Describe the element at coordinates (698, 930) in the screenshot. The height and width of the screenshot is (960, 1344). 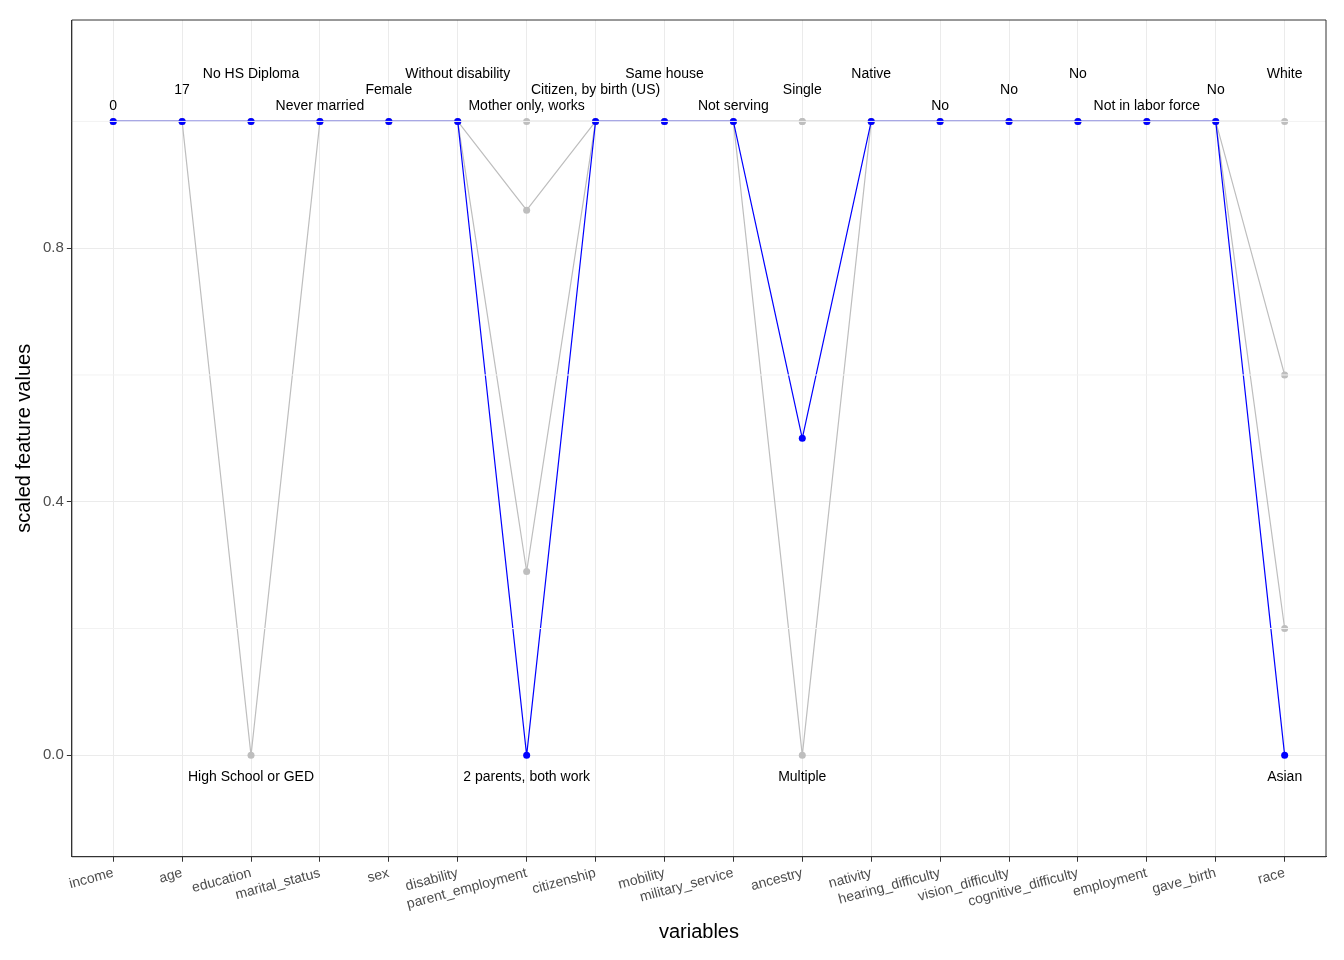
I see `x-axis-title: variables` at that location.